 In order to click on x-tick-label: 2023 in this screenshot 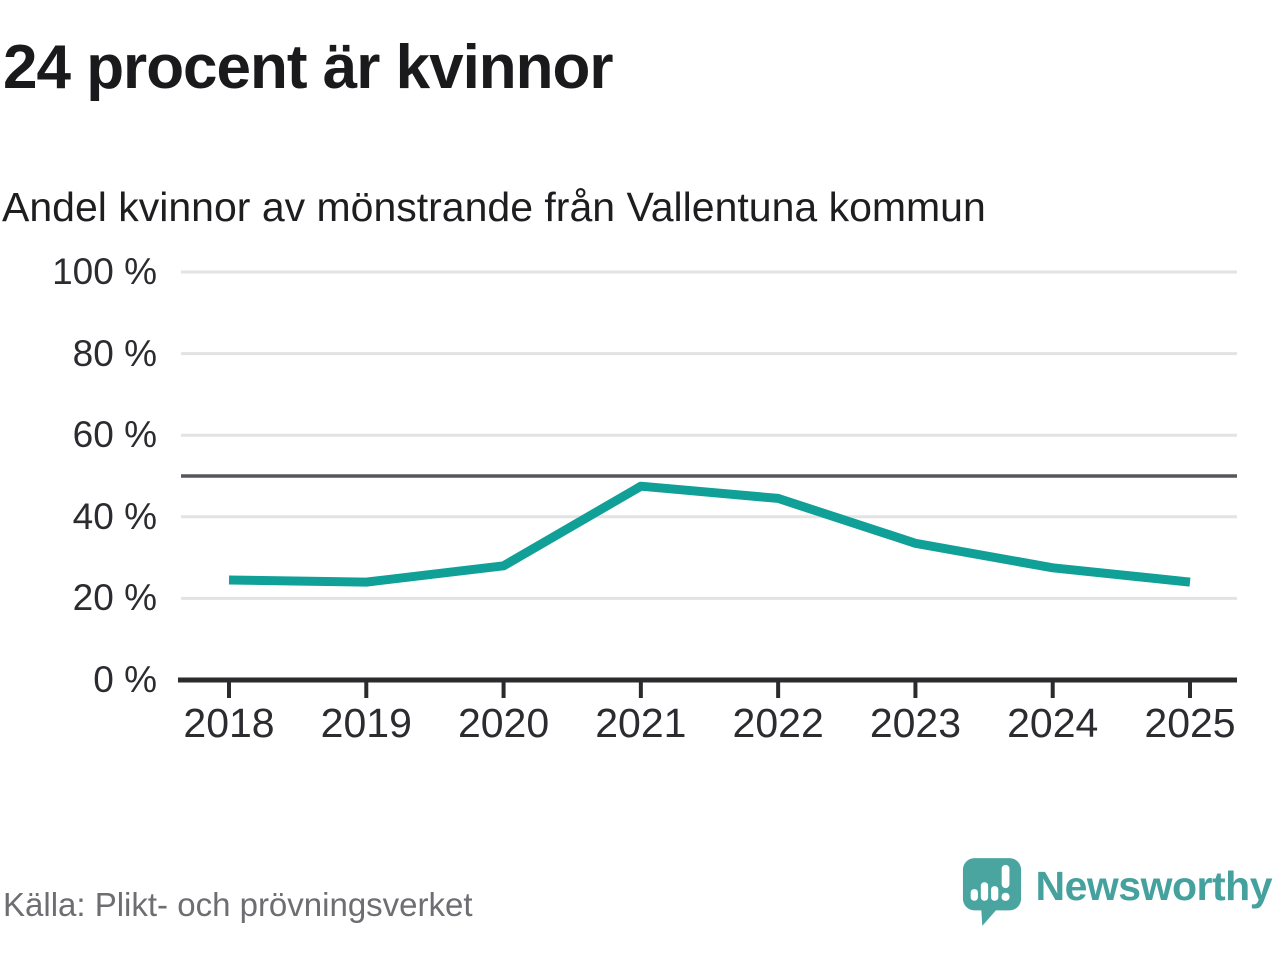, I will do `click(915, 723)`.